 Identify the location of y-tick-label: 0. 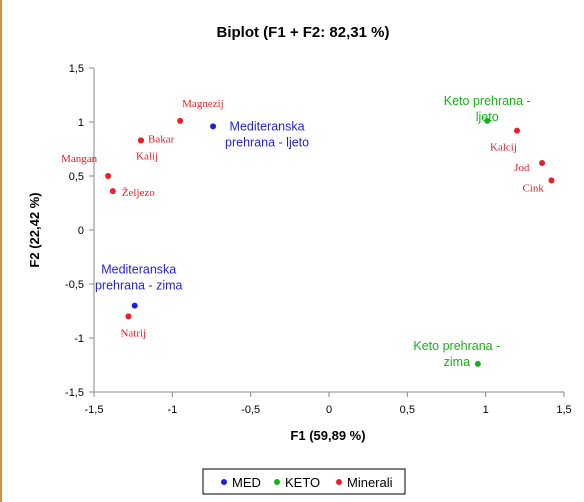
(81, 231).